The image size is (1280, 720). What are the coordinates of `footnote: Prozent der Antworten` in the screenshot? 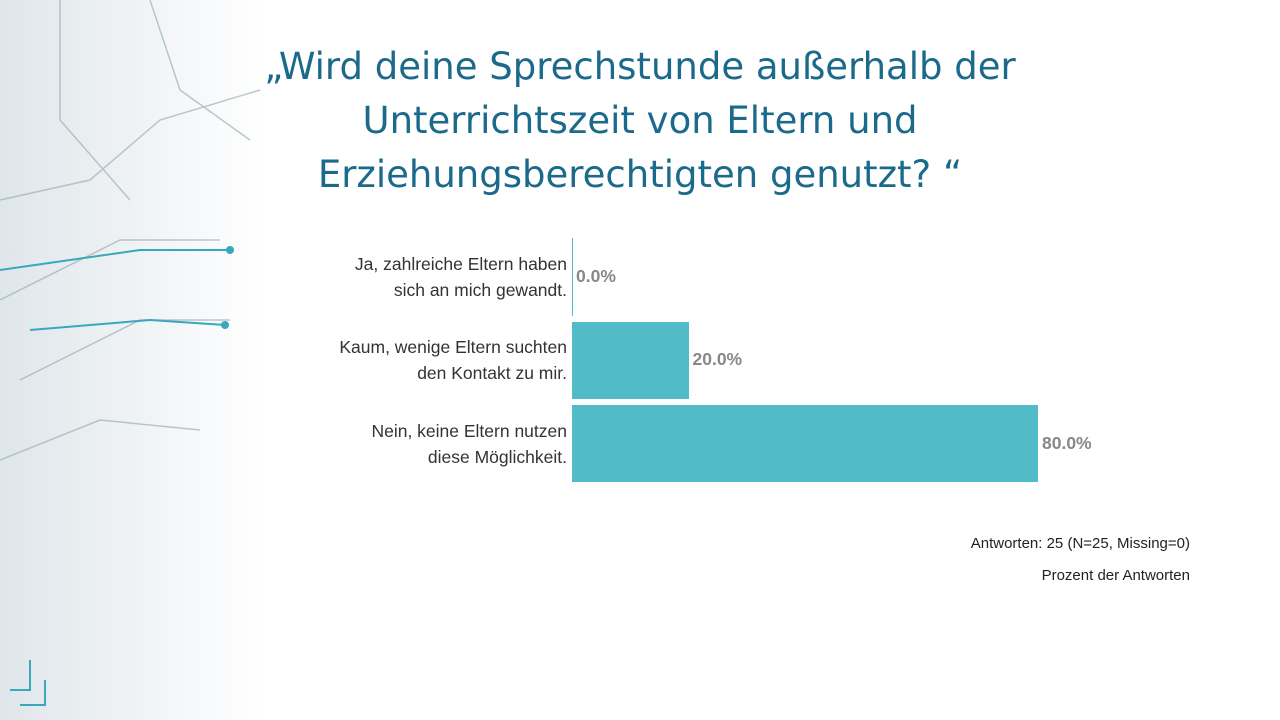 It's located at (1115, 575).